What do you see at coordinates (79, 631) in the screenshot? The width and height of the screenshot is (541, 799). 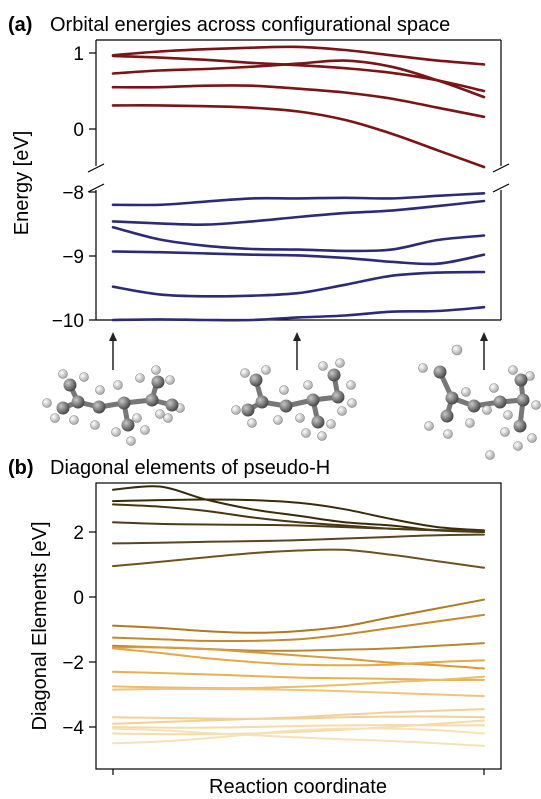 I see `panel-b-yticks: 2 0 −2 −4` at bounding box center [79, 631].